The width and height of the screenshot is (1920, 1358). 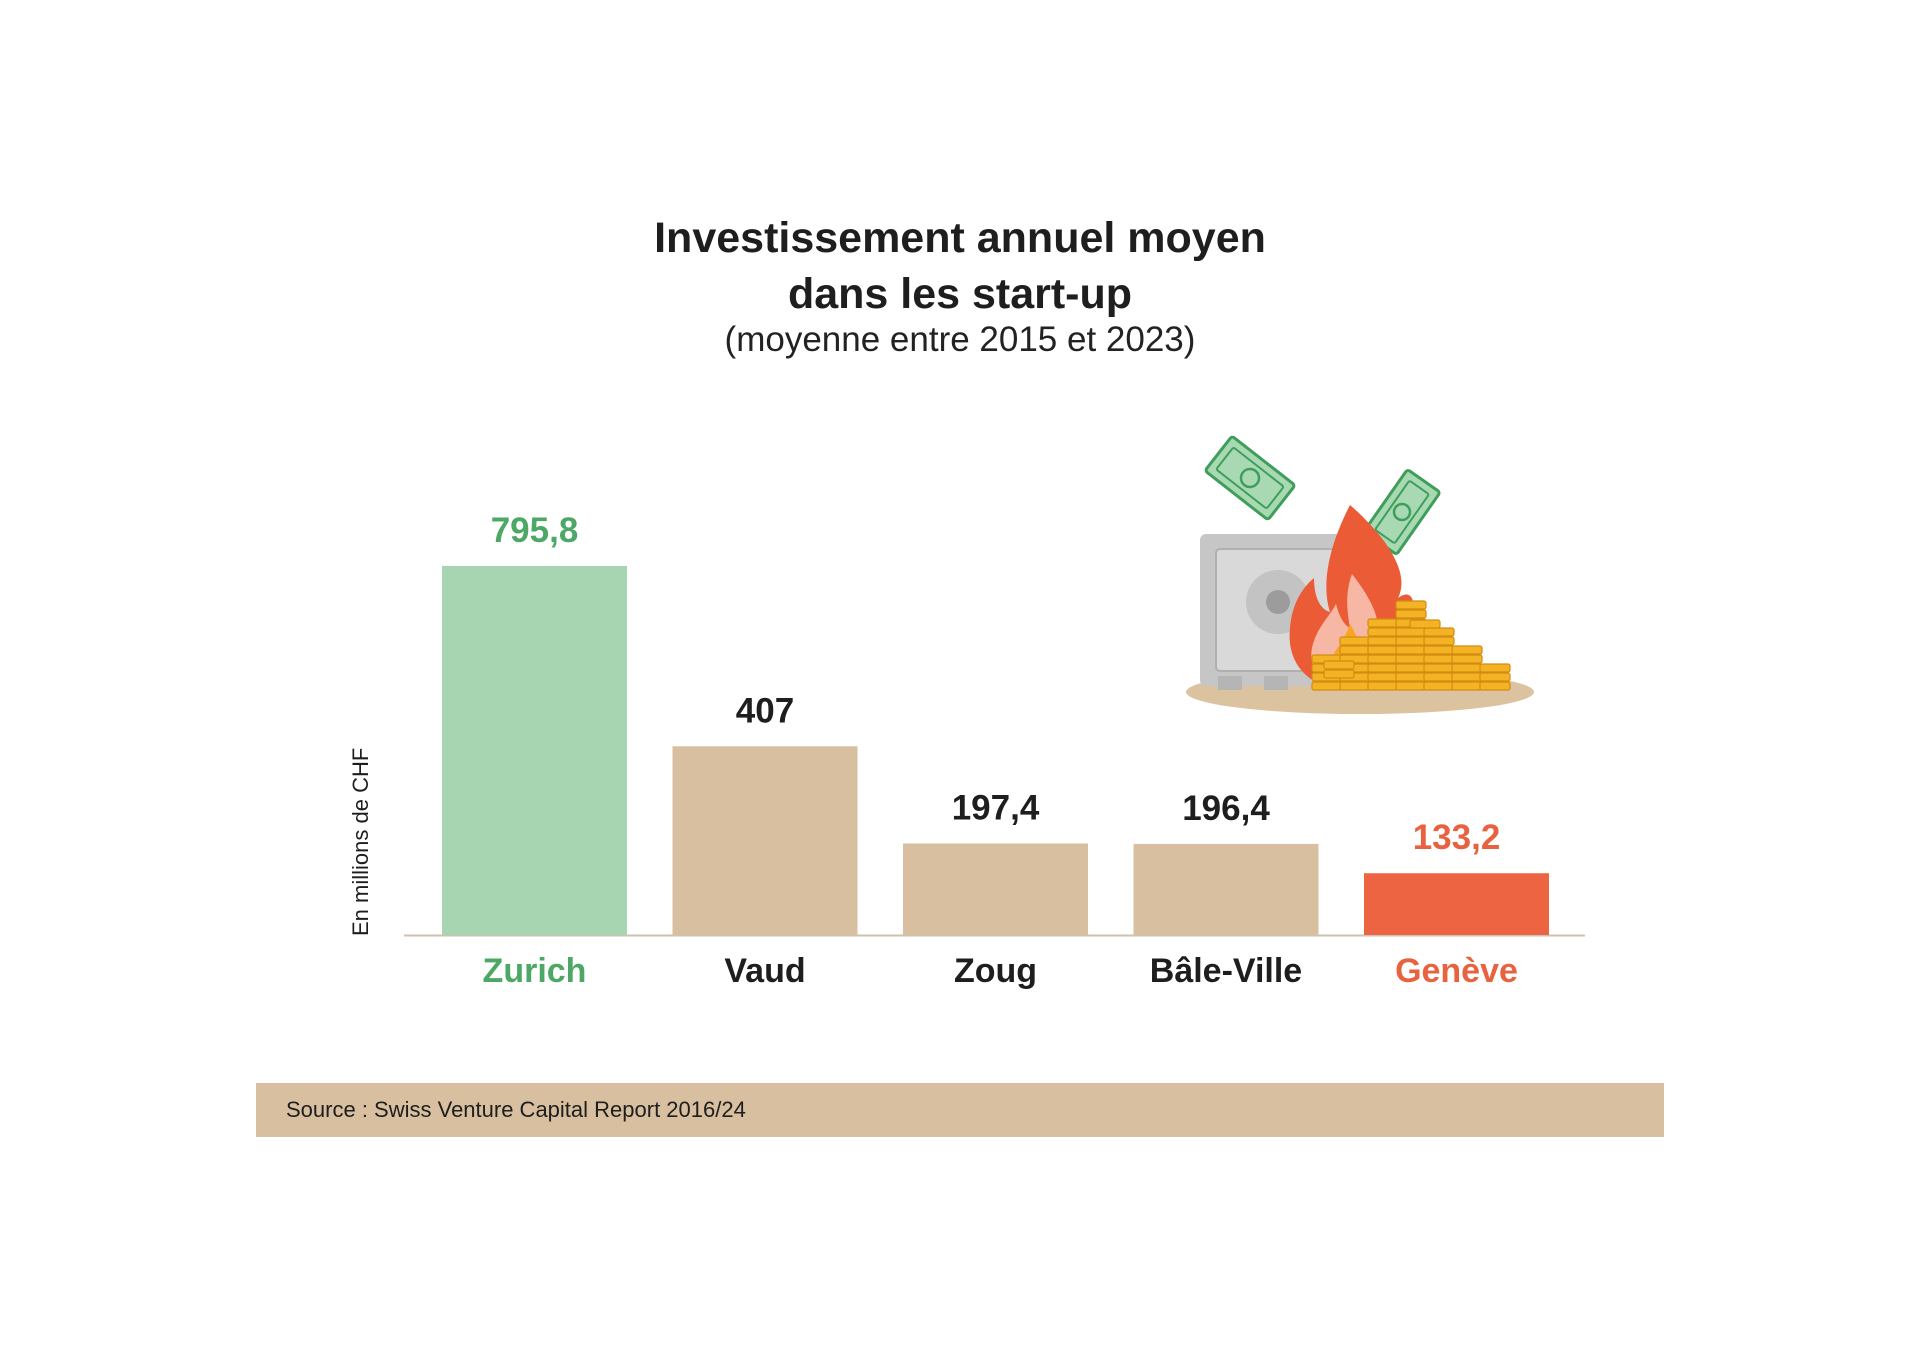 What do you see at coordinates (1411, 645) in the screenshot?
I see `gold-coins-icon` at bounding box center [1411, 645].